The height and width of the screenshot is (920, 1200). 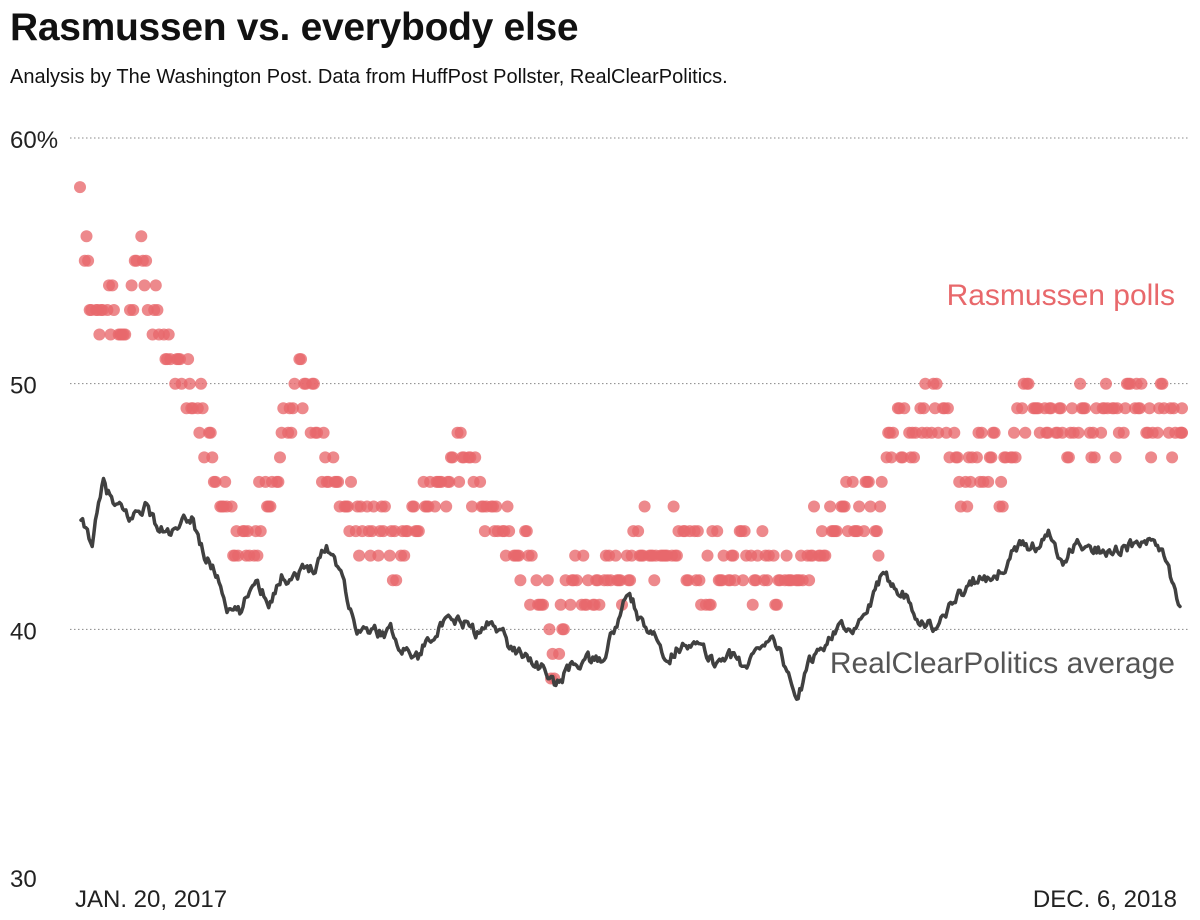 What do you see at coordinates (23, 879) in the screenshot?
I see `y-tick-label: 30` at bounding box center [23, 879].